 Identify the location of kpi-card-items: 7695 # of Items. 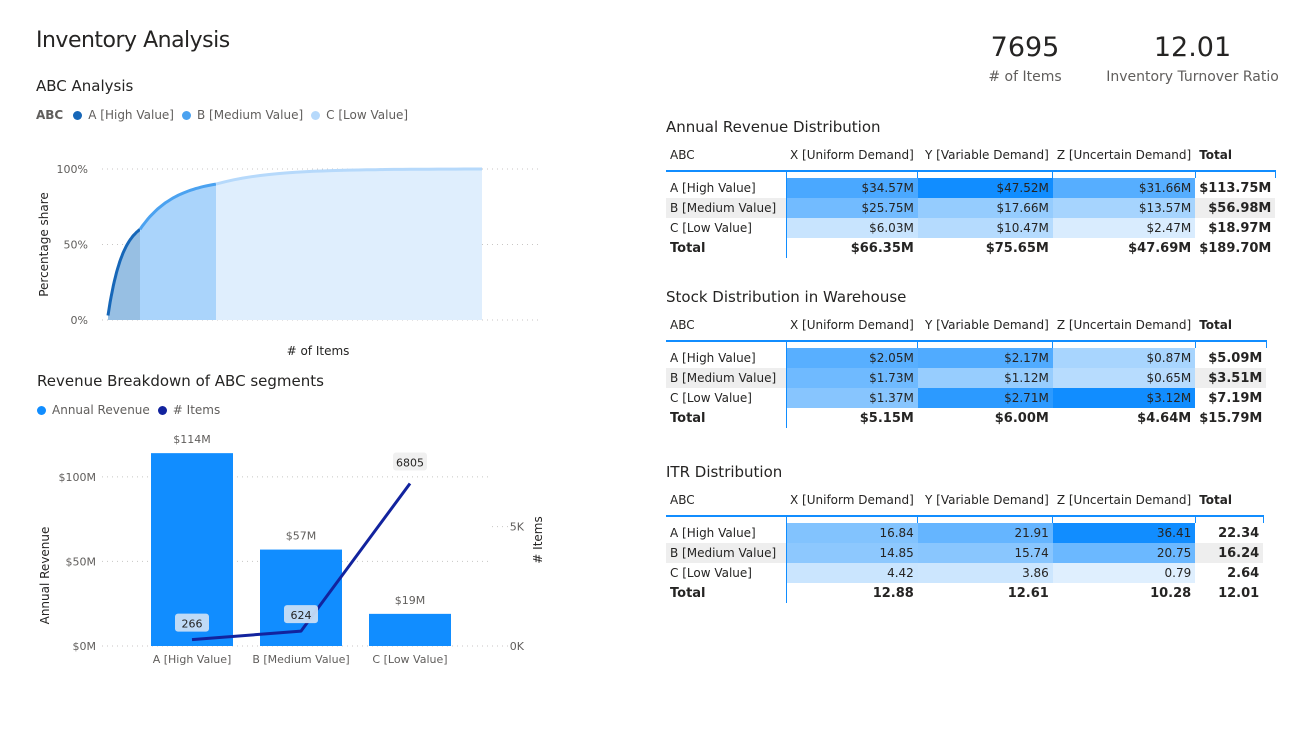
(1025, 58).